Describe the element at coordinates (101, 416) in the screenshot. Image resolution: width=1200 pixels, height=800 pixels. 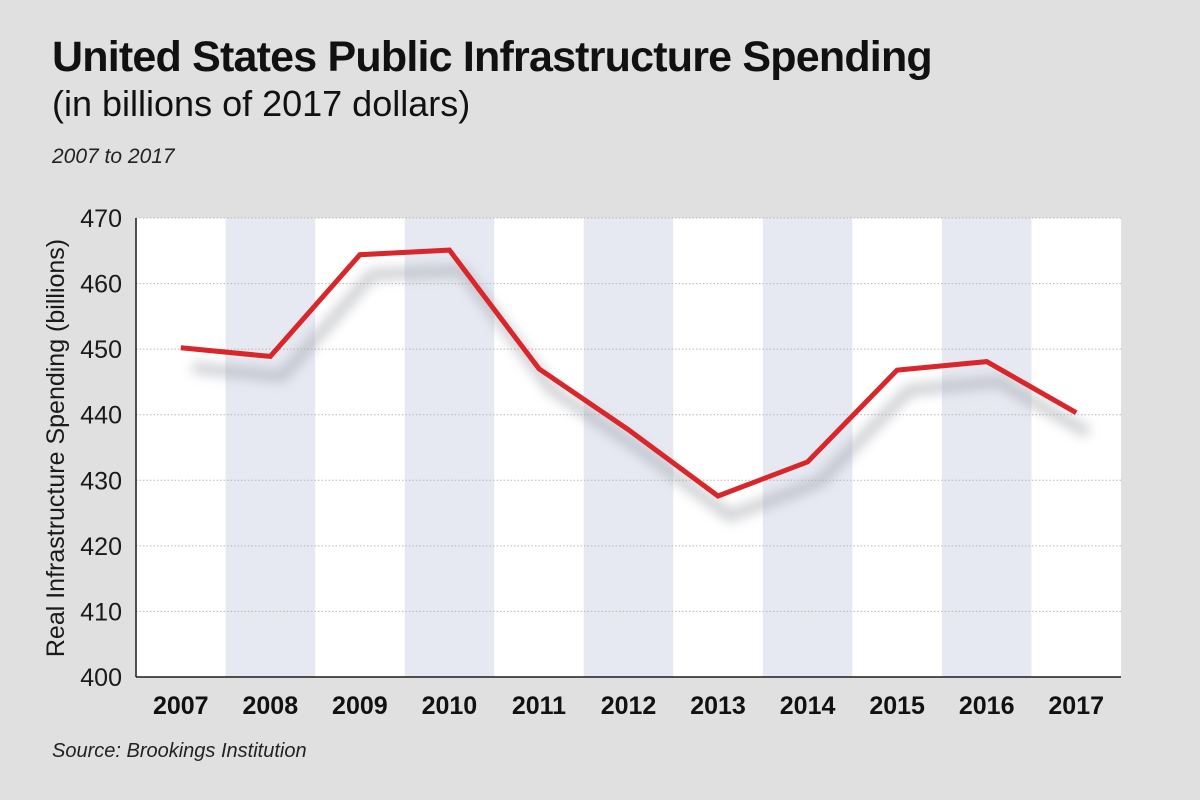
I see `y-tick-label-440: 440` at that location.